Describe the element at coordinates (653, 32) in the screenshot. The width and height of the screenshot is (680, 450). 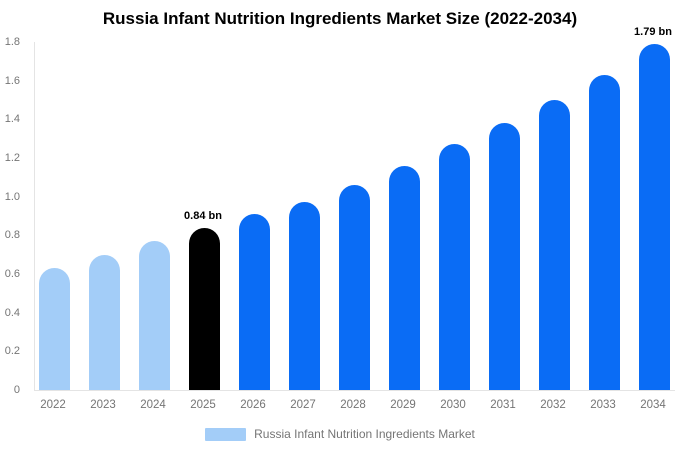
I see `bar-value-annotation: 1.79 bn` at that location.